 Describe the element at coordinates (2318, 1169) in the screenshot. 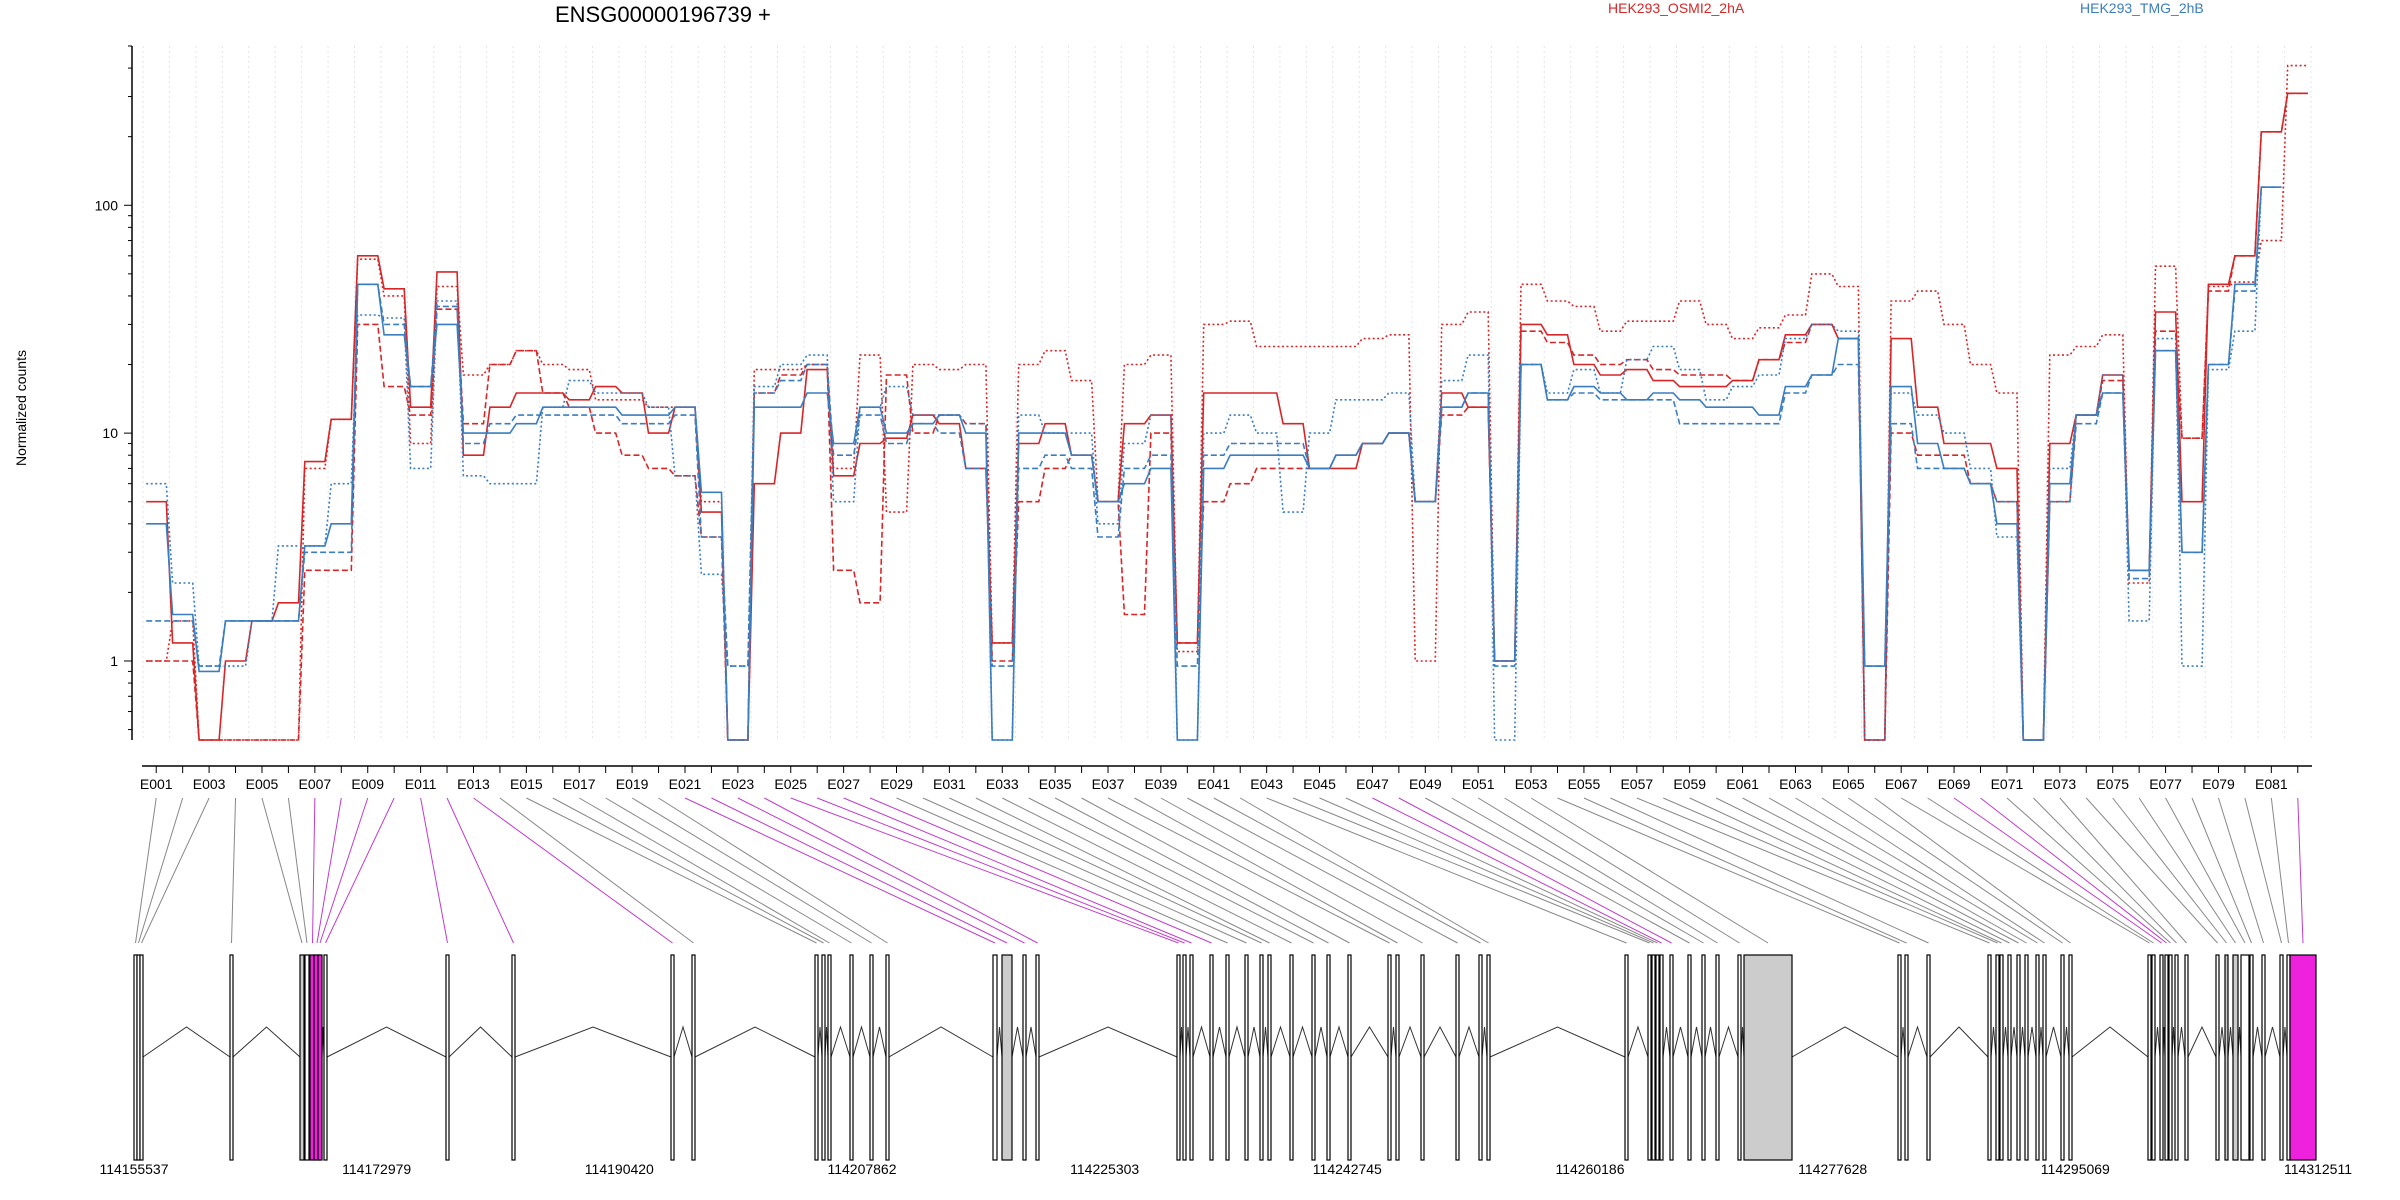

I see `genomic-coordinate-label: 114312511` at that location.